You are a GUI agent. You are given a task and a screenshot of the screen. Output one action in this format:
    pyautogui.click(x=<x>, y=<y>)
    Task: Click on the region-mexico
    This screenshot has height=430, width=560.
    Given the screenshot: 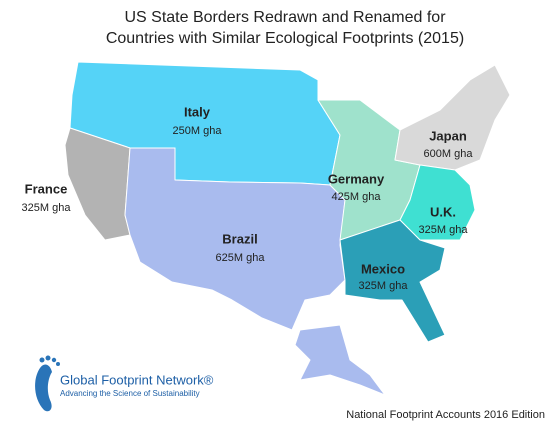 What is the action you would take?
    pyautogui.click(x=392, y=281)
    